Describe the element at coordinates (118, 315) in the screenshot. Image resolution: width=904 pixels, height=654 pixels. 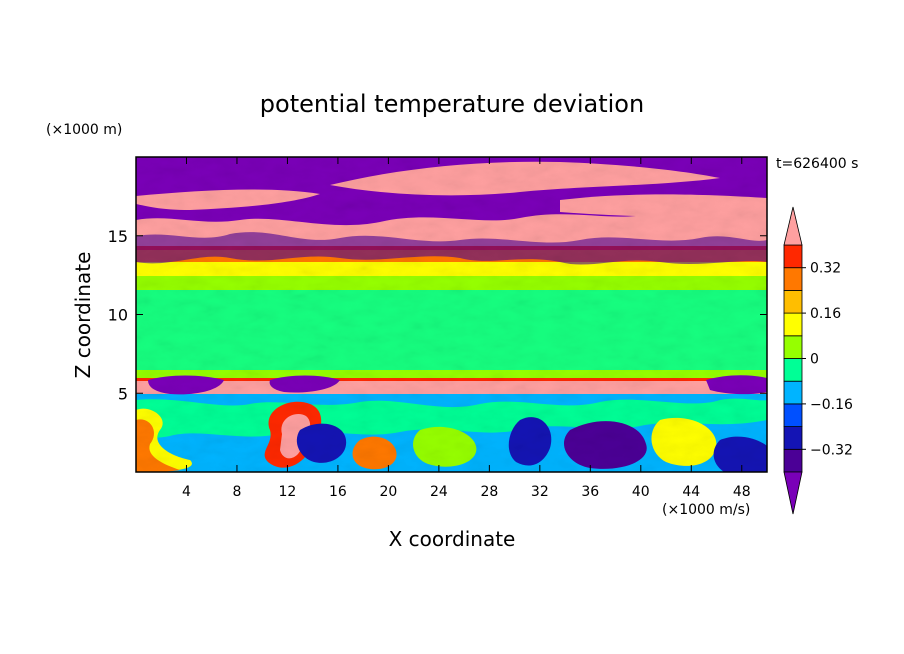
I see `y-tick-label: 10` at that location.